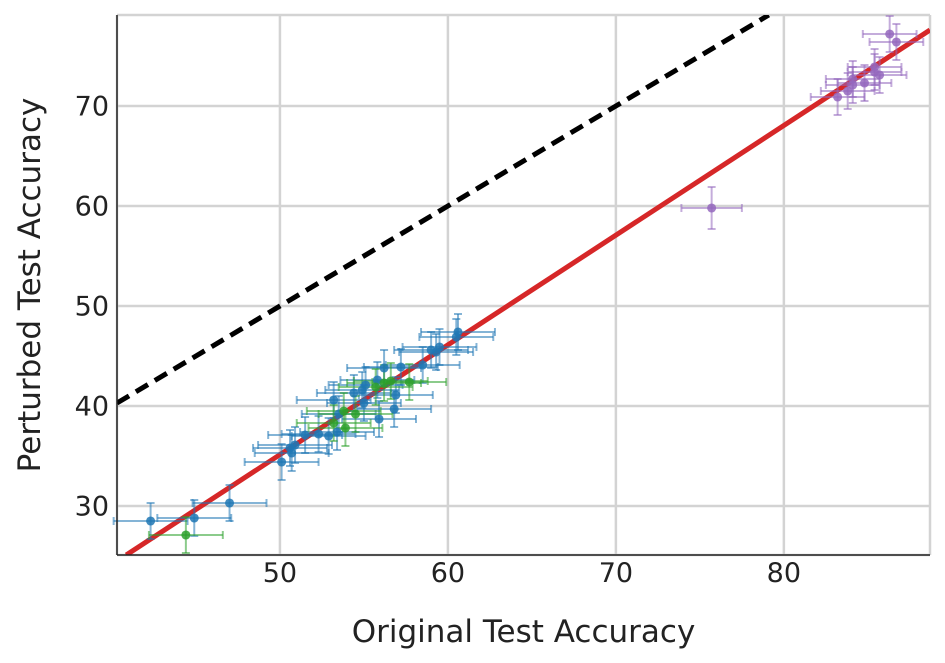 Image resolution: width=945 pixels, height=663 pixels. Describe the element at coordinates (280, 574) in the screenshot. I see `x-tick-label: 50` at that location.